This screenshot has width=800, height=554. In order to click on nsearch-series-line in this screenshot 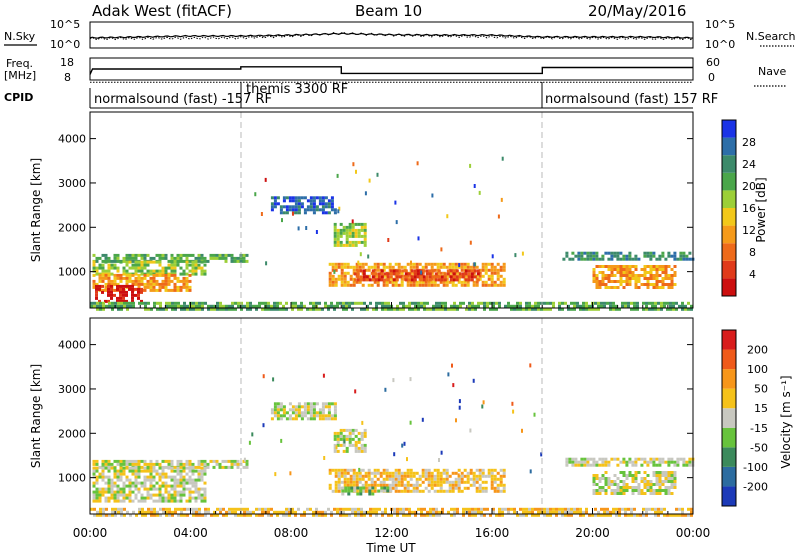, I will do `click(391, 36)`.